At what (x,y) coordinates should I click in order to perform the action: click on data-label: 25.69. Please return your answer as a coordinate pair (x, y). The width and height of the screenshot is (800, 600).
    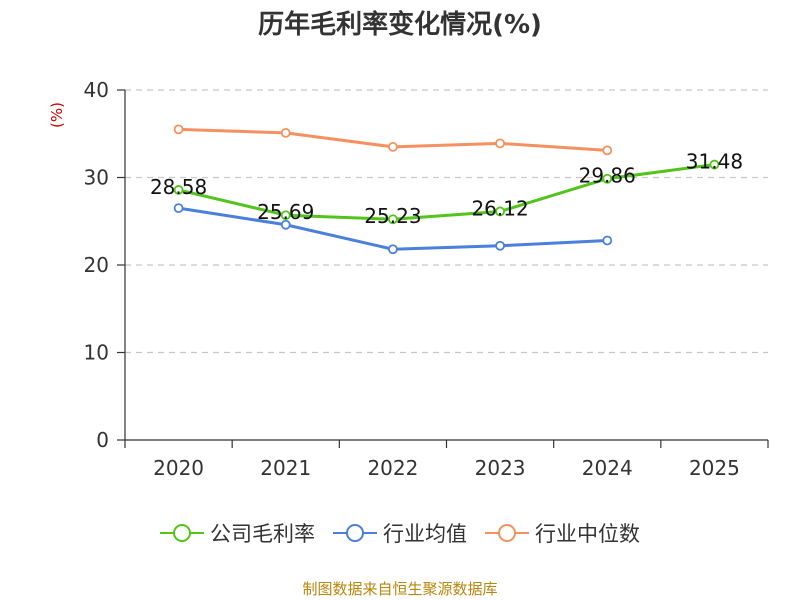
    Looking at the image, I should click on (285, 212).